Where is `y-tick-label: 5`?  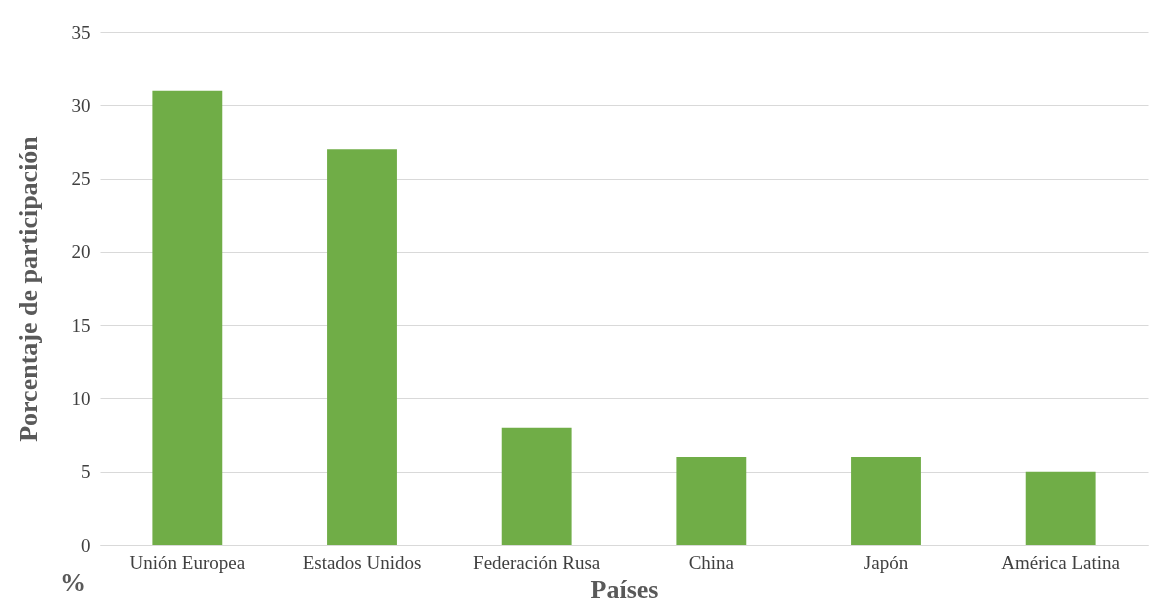
y-tick-label: 5 is located at coordinates (86, 472).